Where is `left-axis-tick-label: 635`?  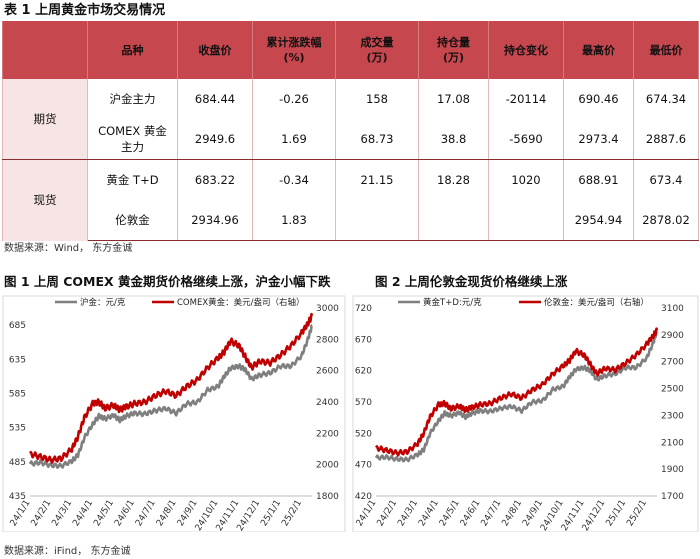
left-axis-tick-label: 635 is located at coordinates (17, 360).